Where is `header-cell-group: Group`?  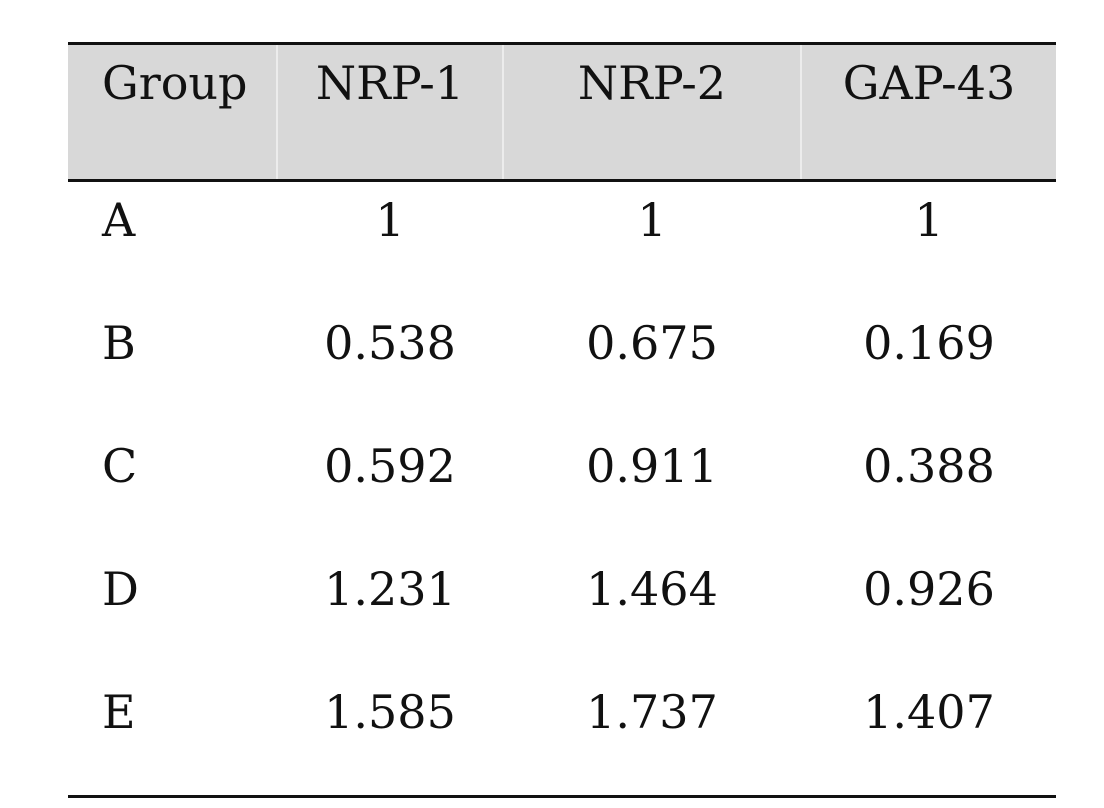 header-cell-group: Group is located at coordinates (175, 83).